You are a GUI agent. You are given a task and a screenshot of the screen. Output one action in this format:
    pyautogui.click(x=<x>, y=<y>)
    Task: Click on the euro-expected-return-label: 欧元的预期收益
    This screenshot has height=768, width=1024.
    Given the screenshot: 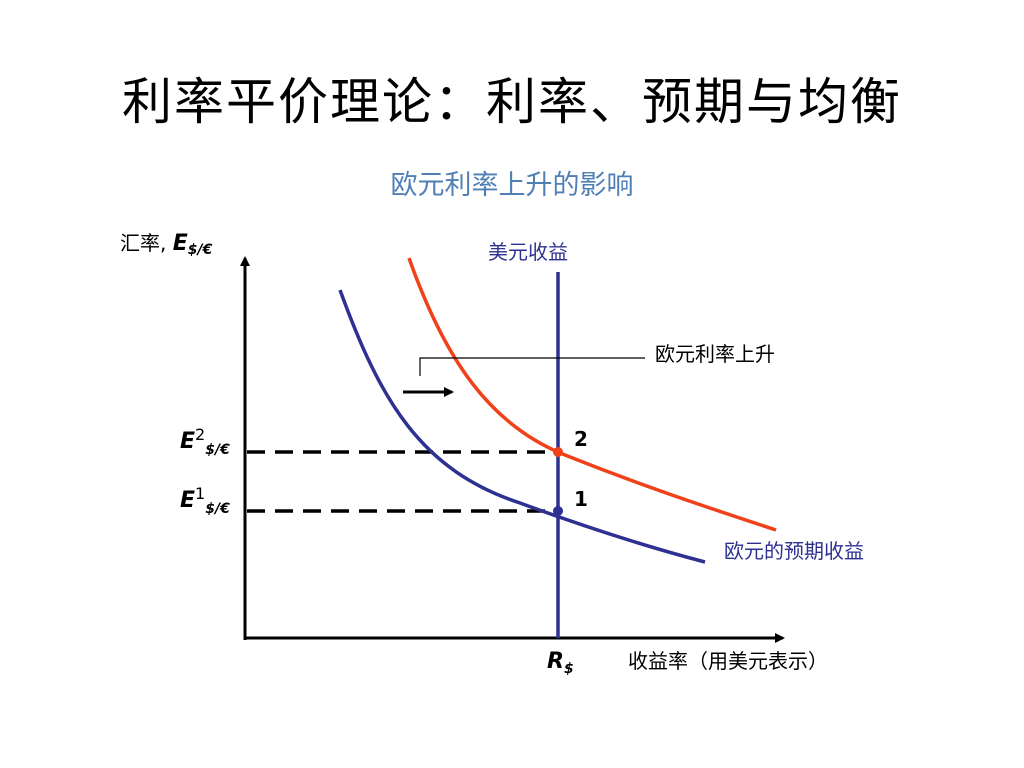 What is the action you would take?
    pyautogui.click(x=794, y=551)
    